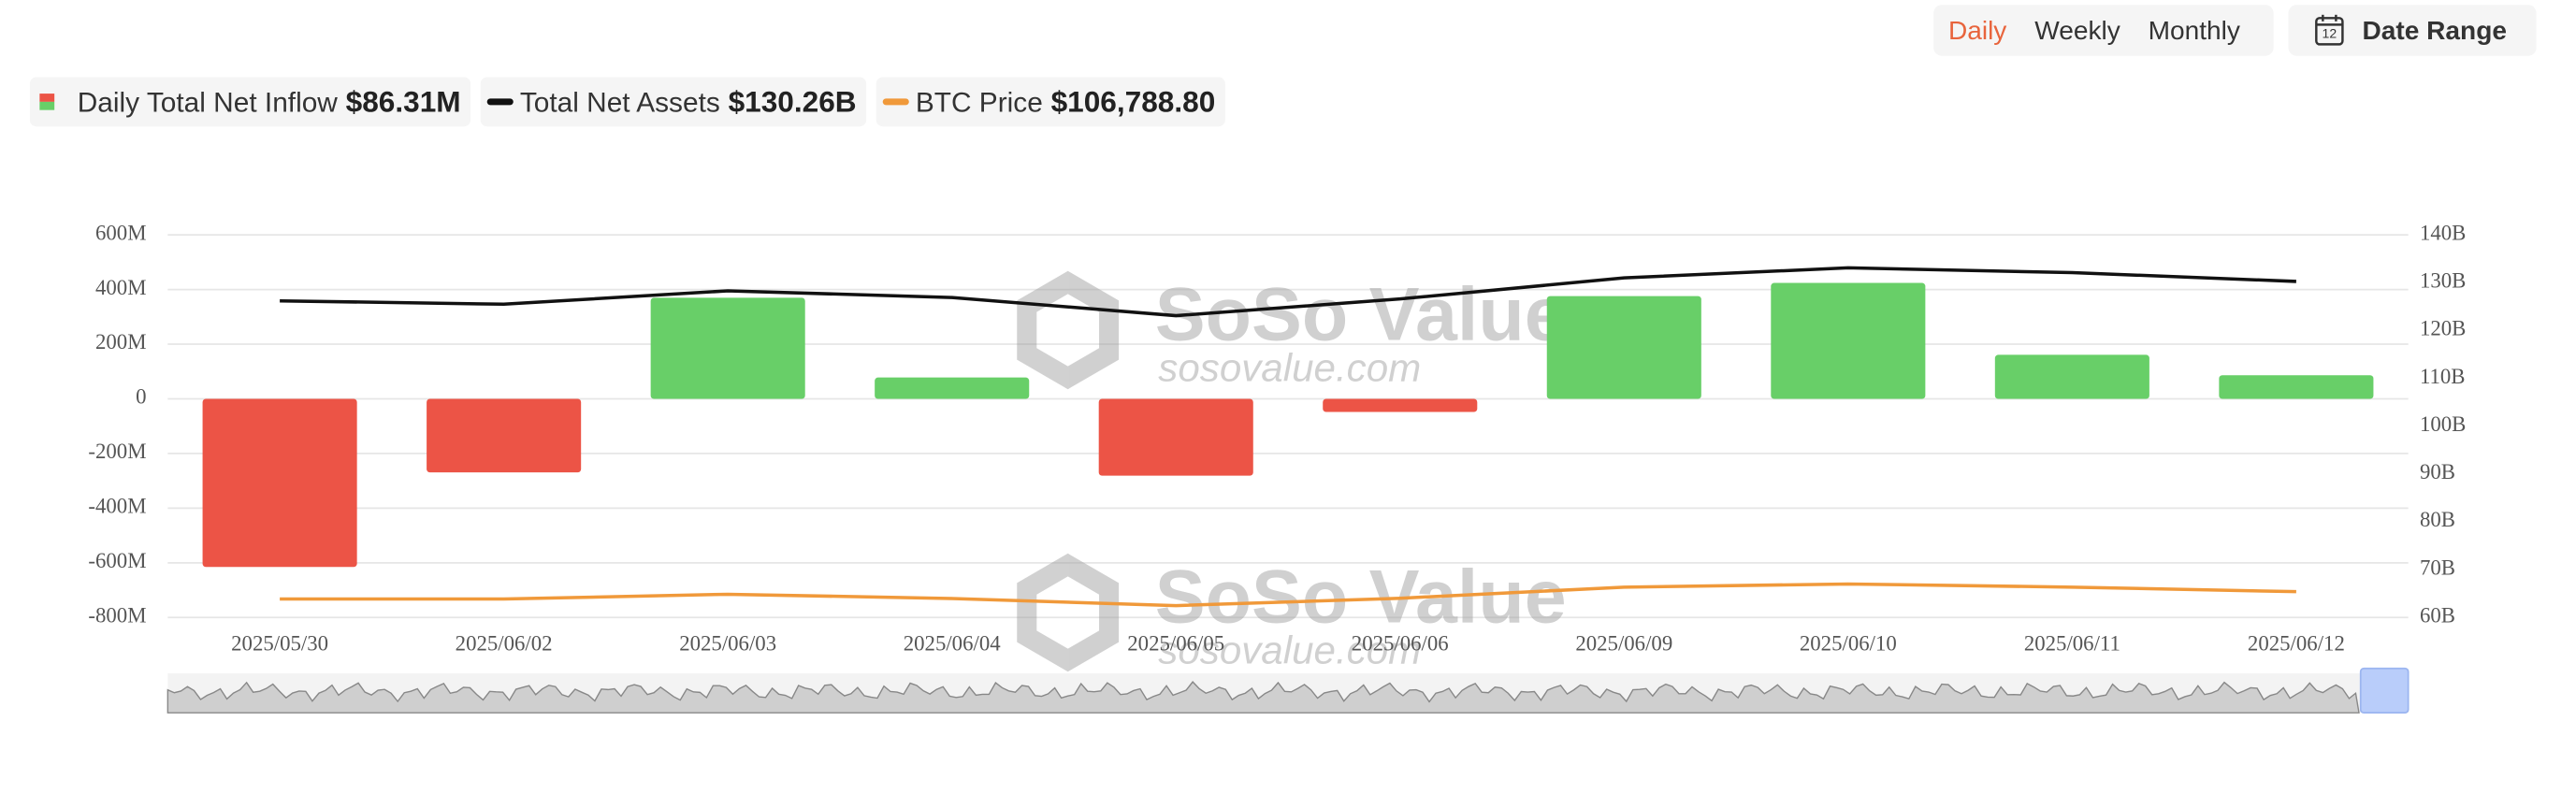 The width and height of the screenshot is (2576, 808). What do you see at coordinates (1977, 31) in the screenshot?
I see `period-button: Daily` at bounding box center [1977, 31].